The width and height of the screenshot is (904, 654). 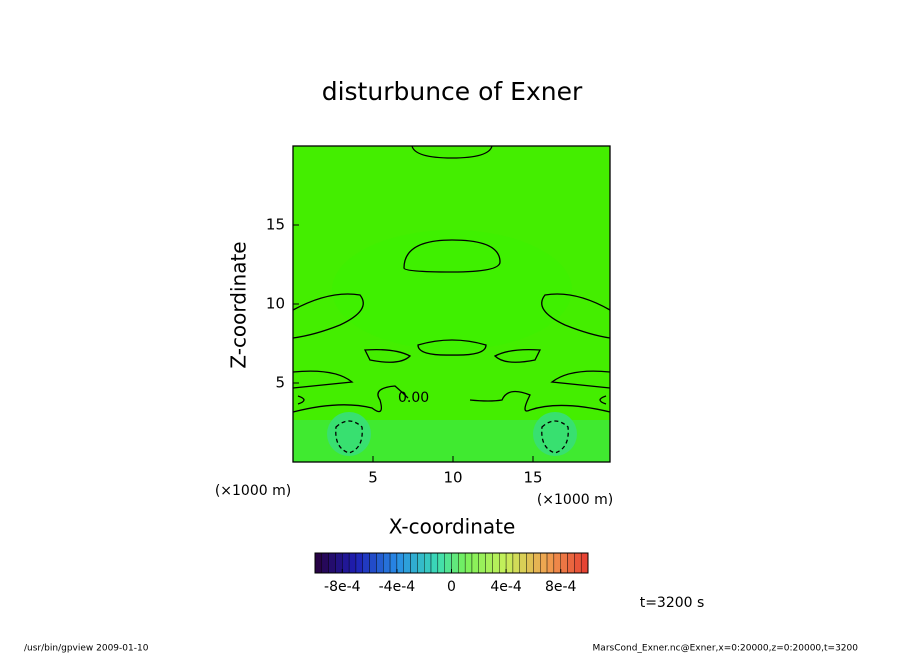 What do you see at coordinates (253, 491) in the screenshot?
I see `y-axis-unit: (×1000 m)` at bounding box center [253, 491].